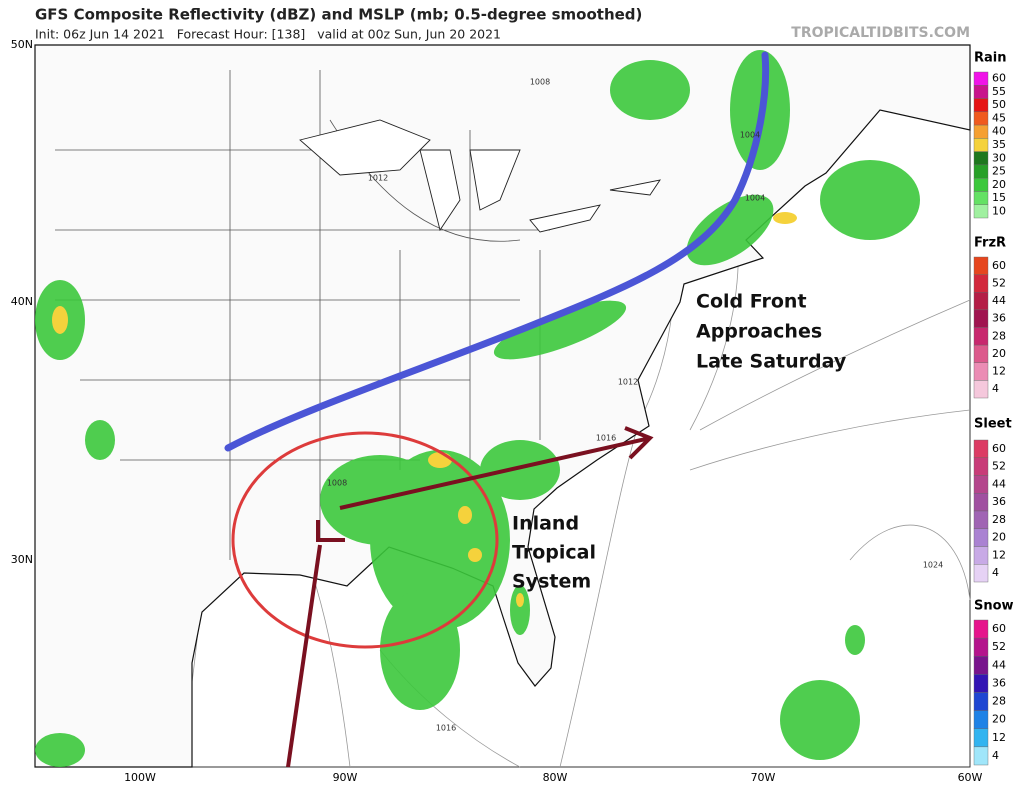  What do you see at coordinates (480, 176) in the screenshot?
I see `great-lakes` at bounding box center [480, 176].